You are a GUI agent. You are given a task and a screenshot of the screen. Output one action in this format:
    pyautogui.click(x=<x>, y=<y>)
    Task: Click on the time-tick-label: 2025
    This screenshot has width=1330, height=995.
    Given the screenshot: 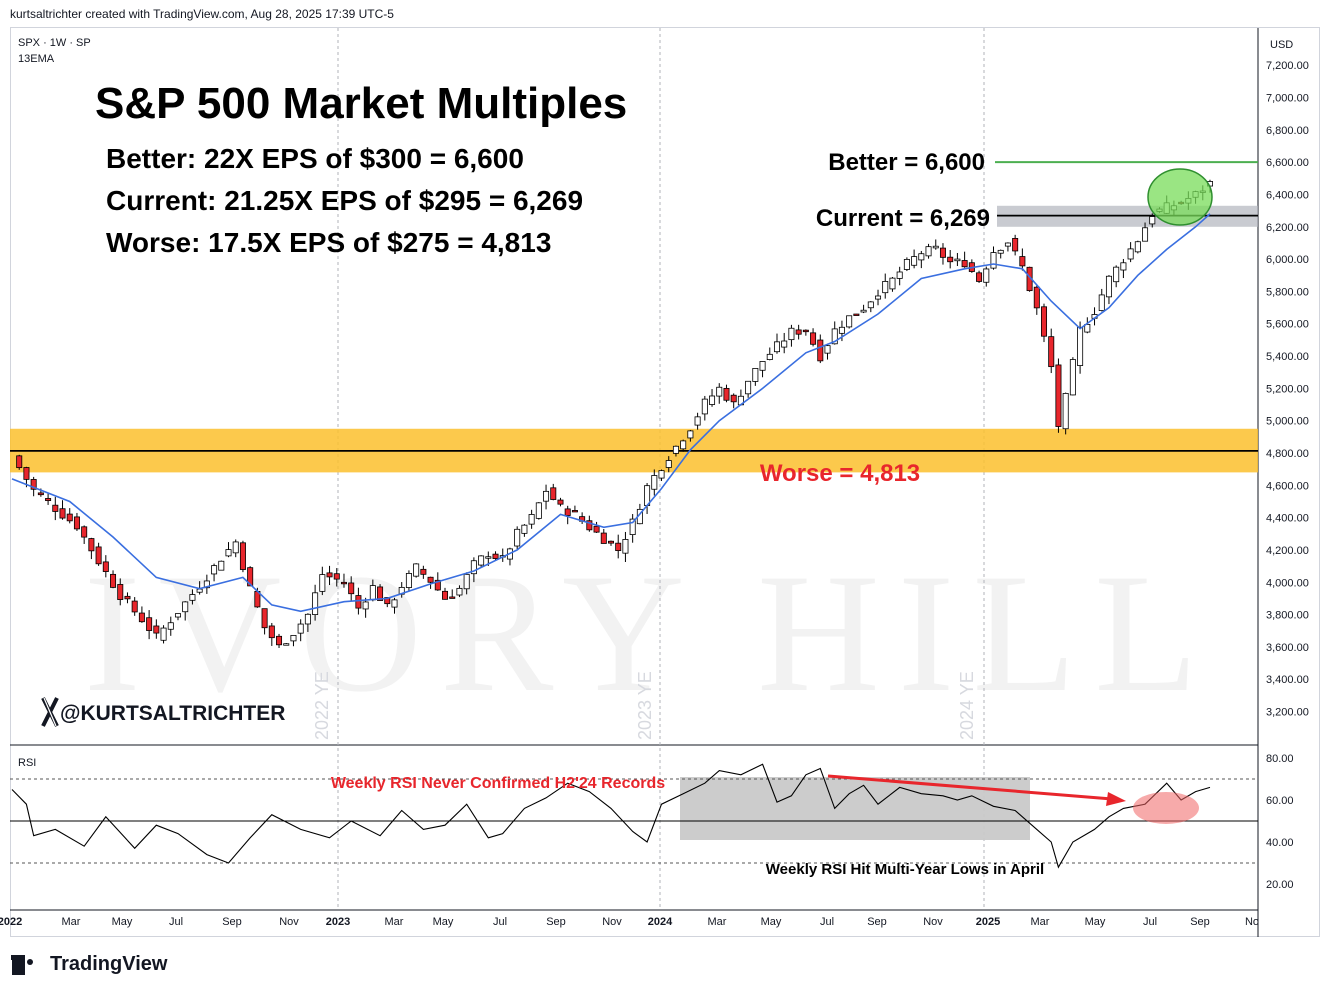 What is the action you would take?
    pyautogui.click(x=988, y=922)
    